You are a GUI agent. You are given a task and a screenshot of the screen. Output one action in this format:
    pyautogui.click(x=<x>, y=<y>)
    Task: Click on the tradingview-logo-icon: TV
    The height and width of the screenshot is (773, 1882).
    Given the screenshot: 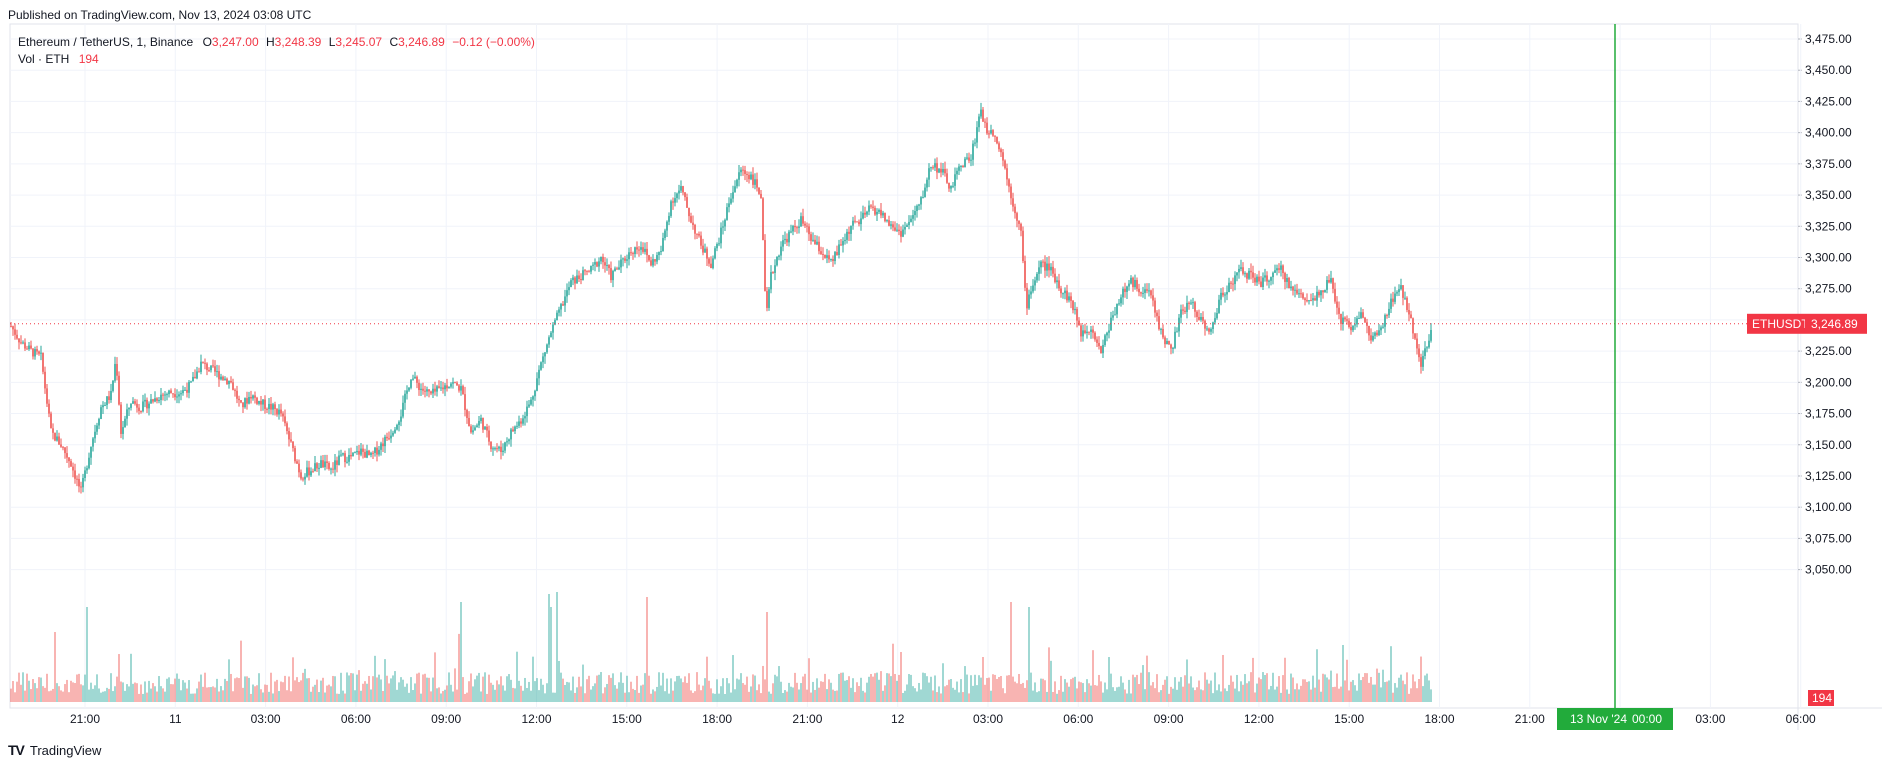 What is the action you would take?
    pyautogui.click(x=16, y=750)
    